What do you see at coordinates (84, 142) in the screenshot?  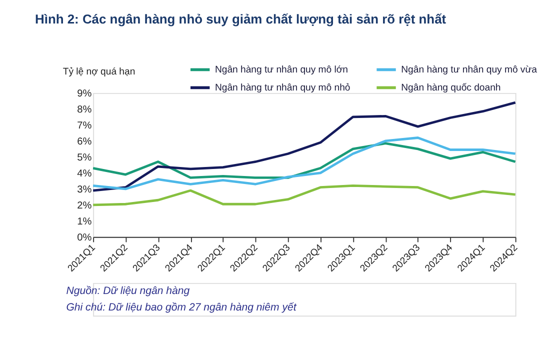 I see `y-tick-label: 6%` at bounding box center [84, 142].